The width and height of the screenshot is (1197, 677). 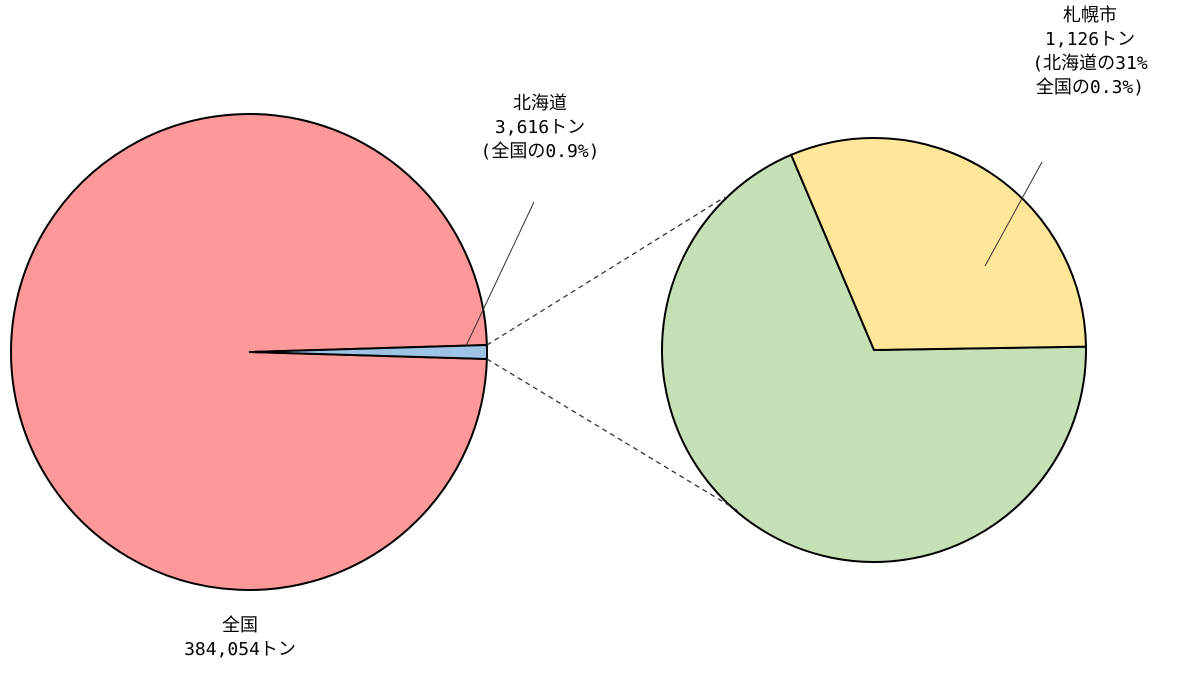 I want to click on sapporo-label-share-national: 全国の0.3%), so click(x=1090, y=87).